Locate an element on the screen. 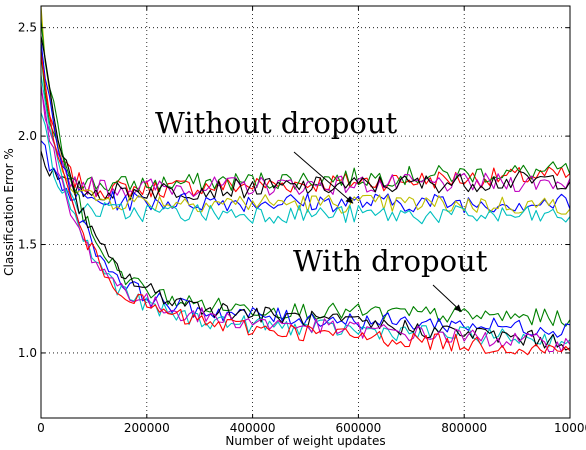 Image resolution: width=586 pixels, height=450 pixels. x-tick-label: 1000000 is located at coordinates (570, 428).